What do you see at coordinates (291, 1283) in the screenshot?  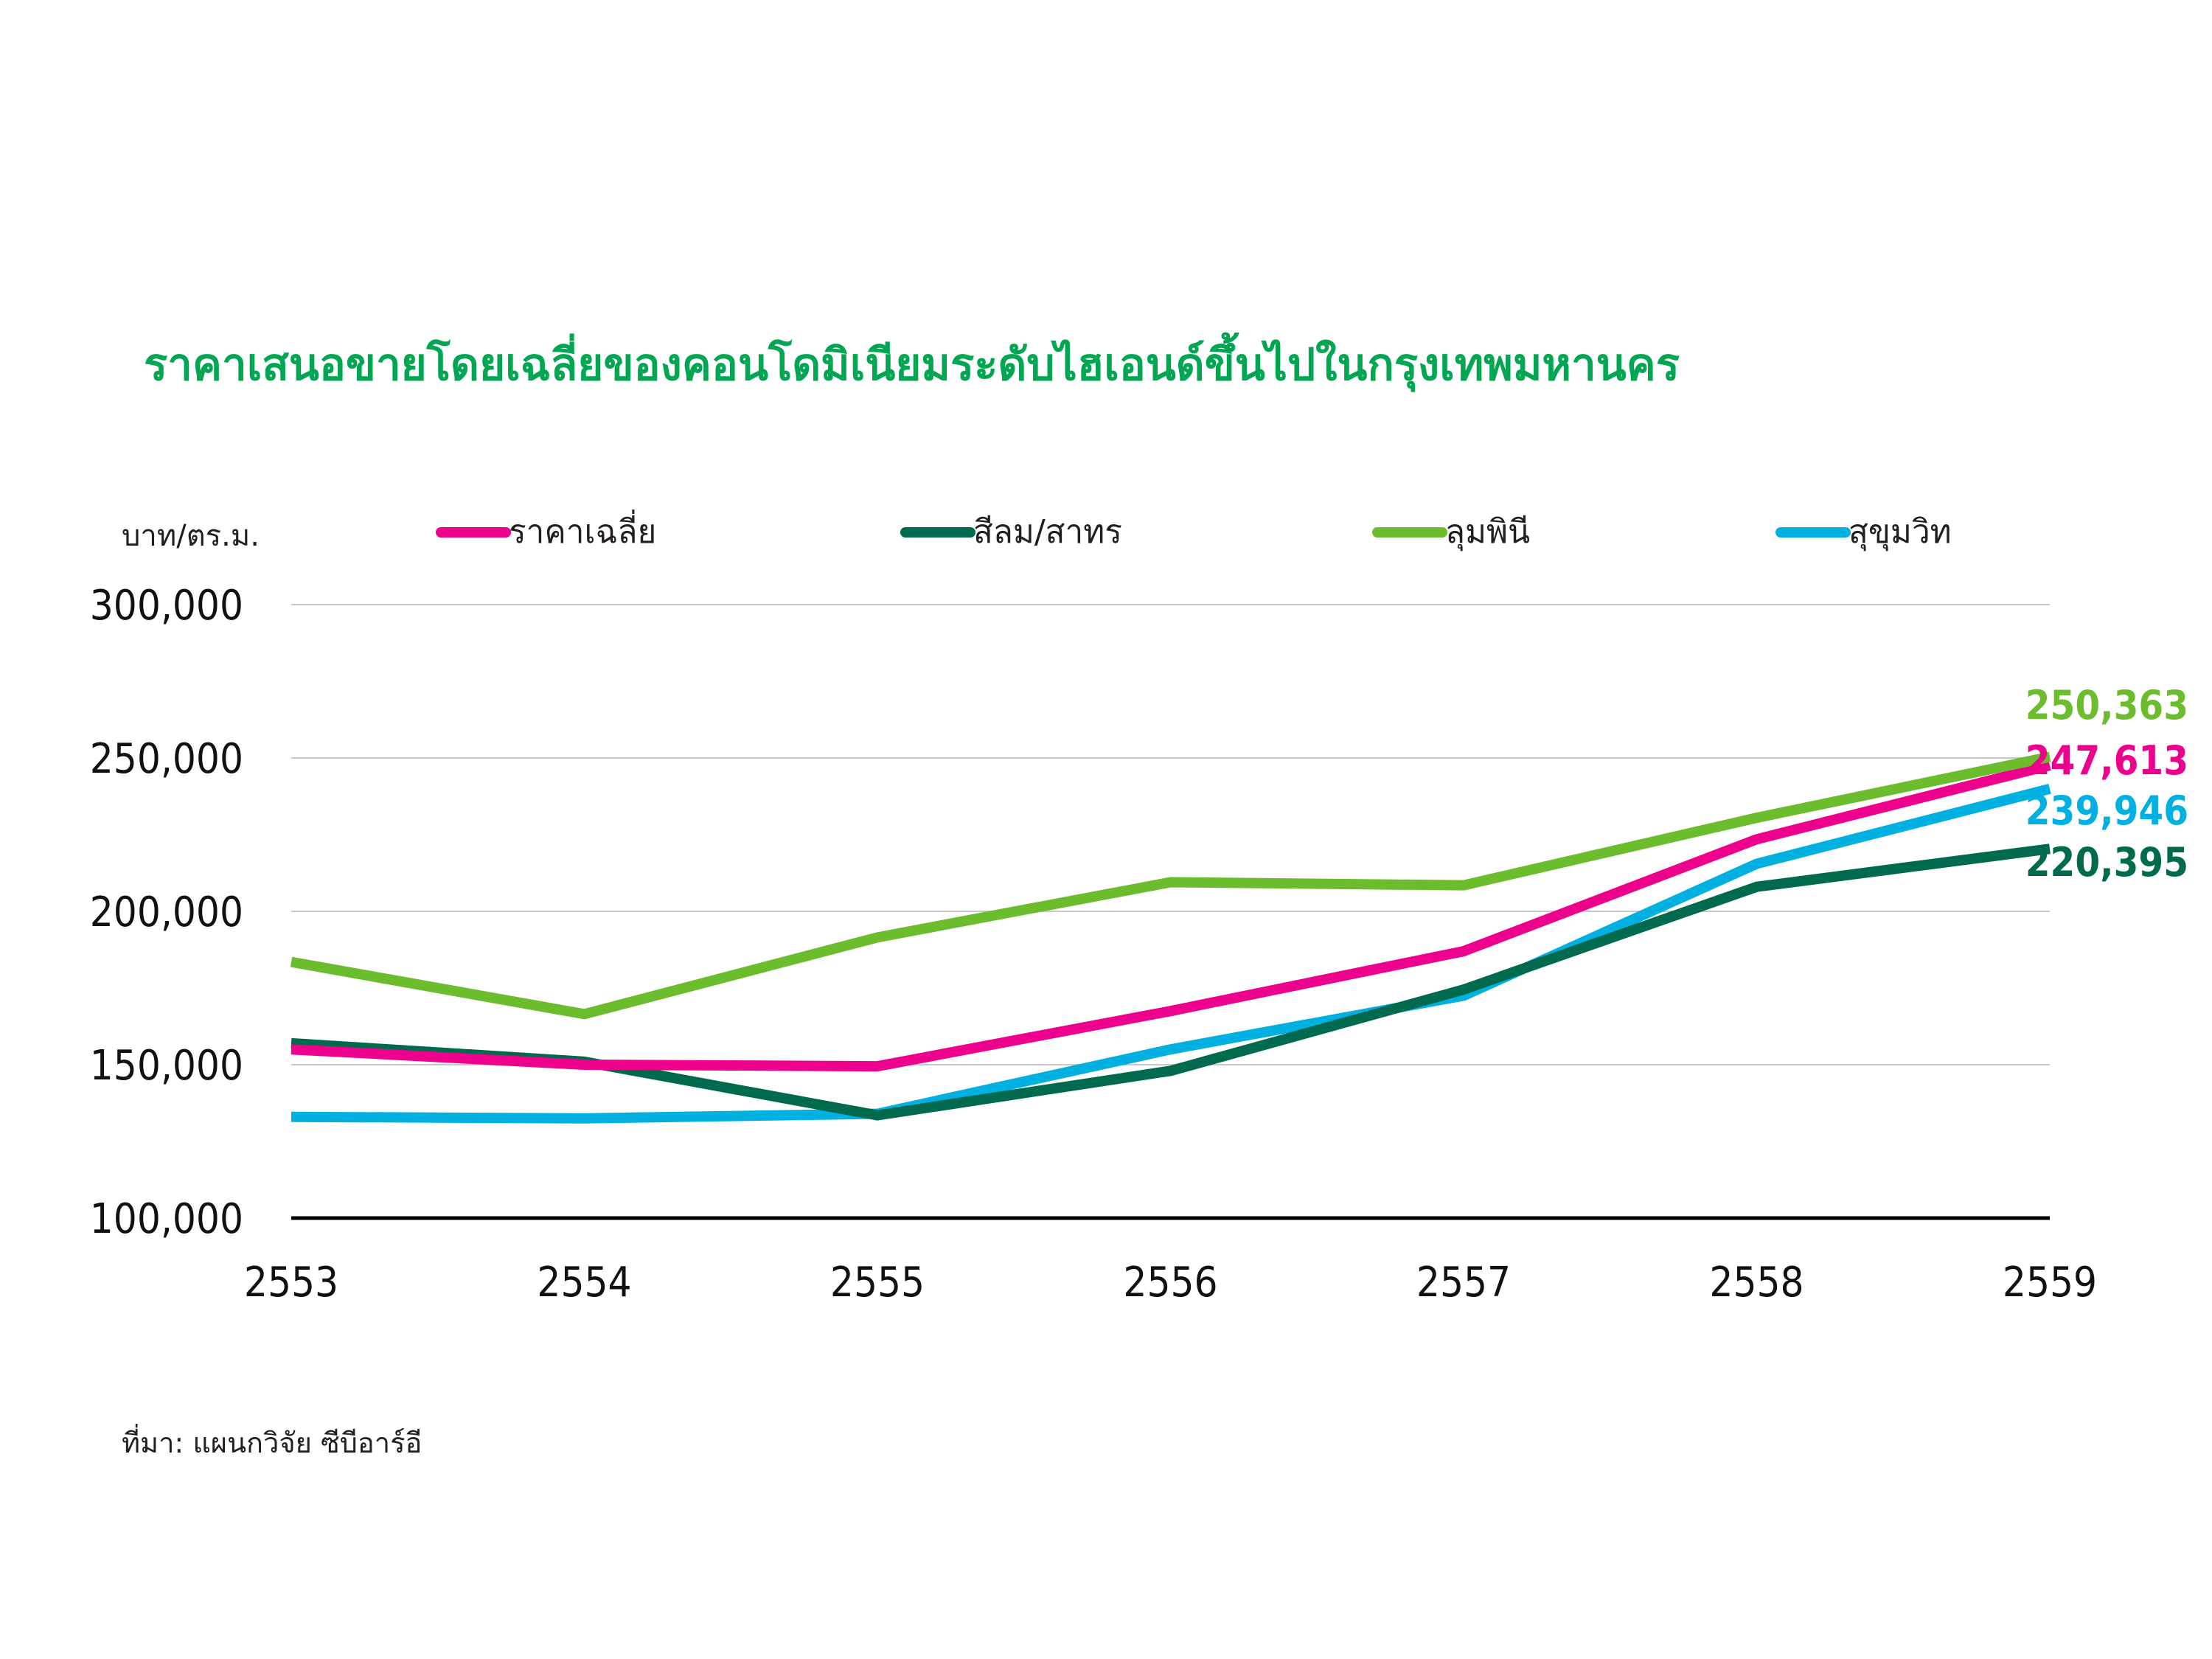 I see `x-tick-label: 2553` at bounding box center [291, 1283].